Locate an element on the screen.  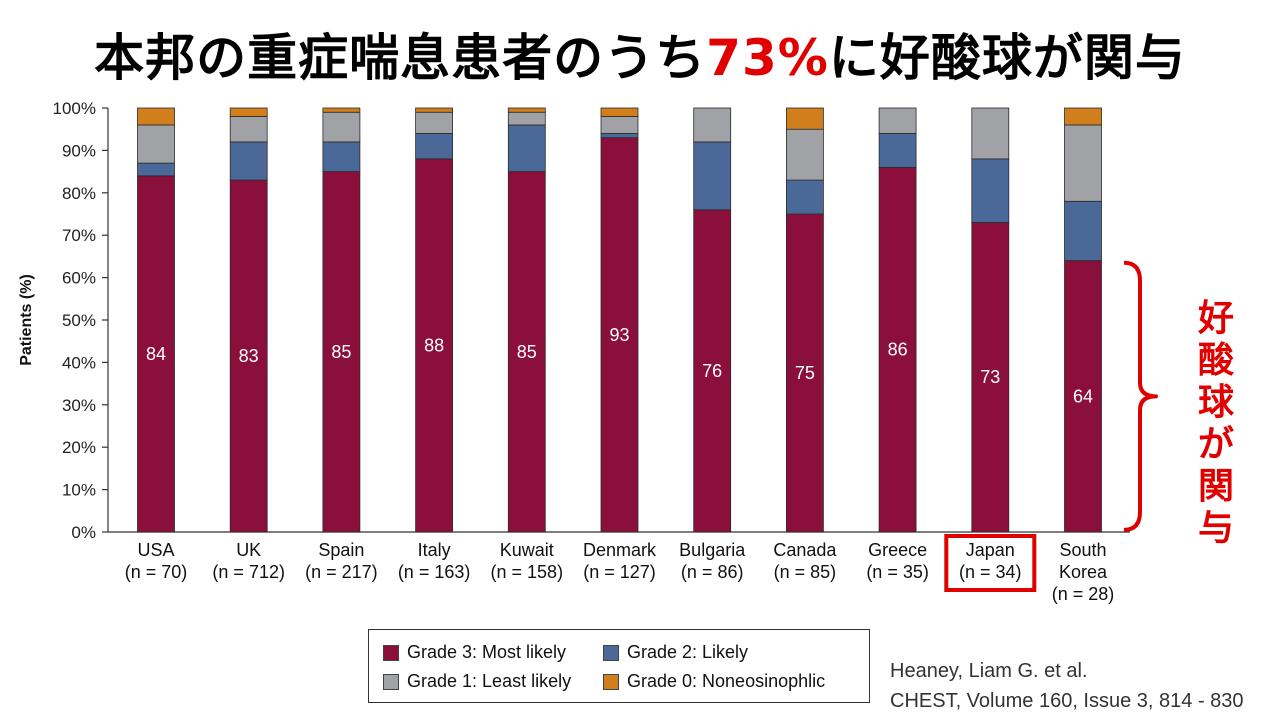
y-tick-label: 50% is located at coordinates (79, 320).